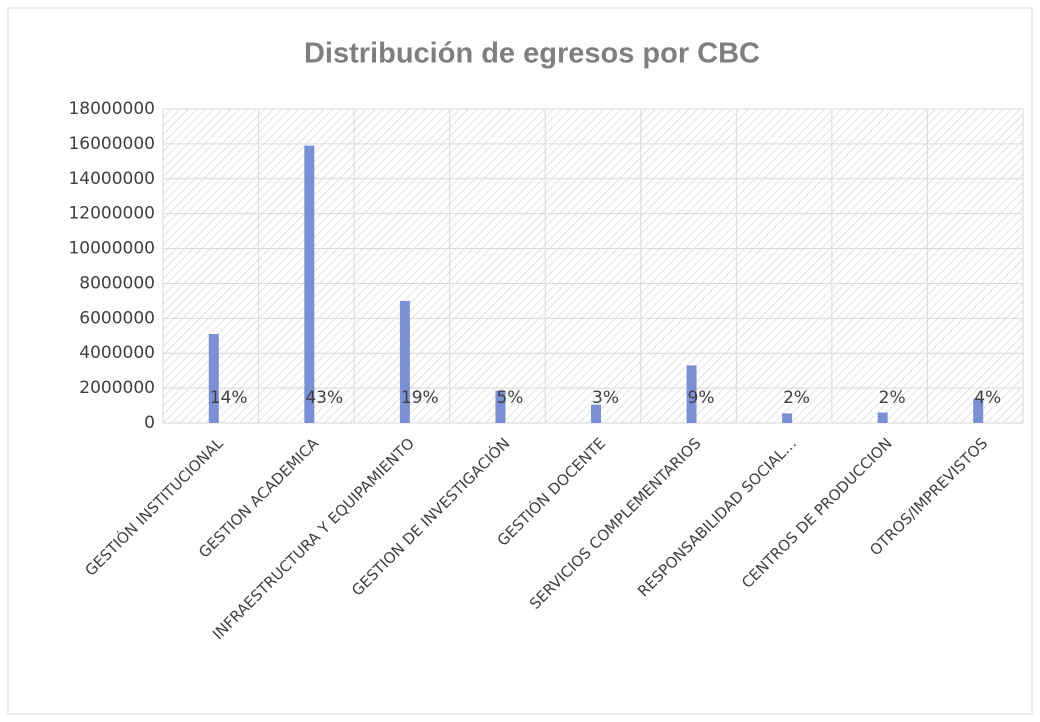 The image size is (1040, 722). Describe the element at coordinates (111, 179) in the screenshot. I see `y-tick-label: 14000000` at that location.